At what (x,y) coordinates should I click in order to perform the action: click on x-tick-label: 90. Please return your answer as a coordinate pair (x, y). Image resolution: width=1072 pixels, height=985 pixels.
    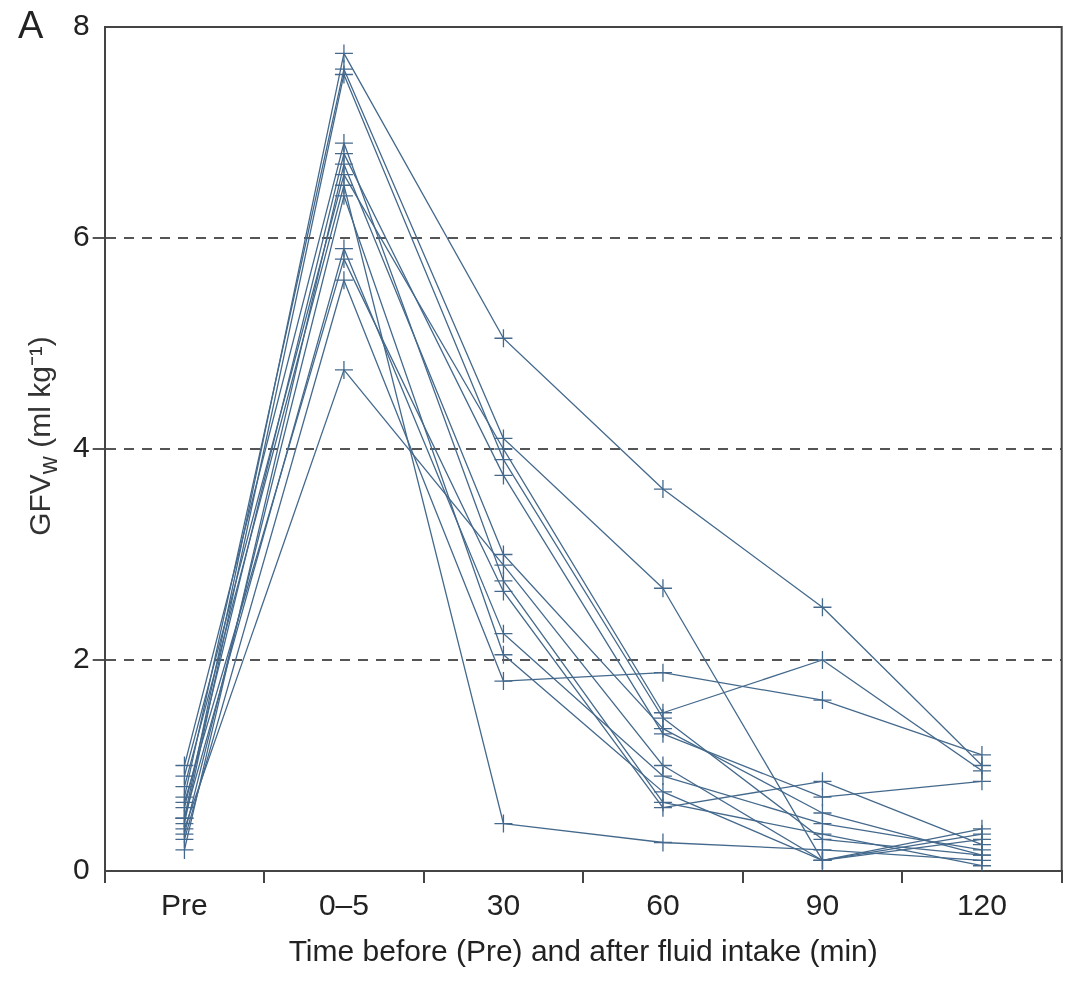
    Looking at the image, I should click on (822, 905).